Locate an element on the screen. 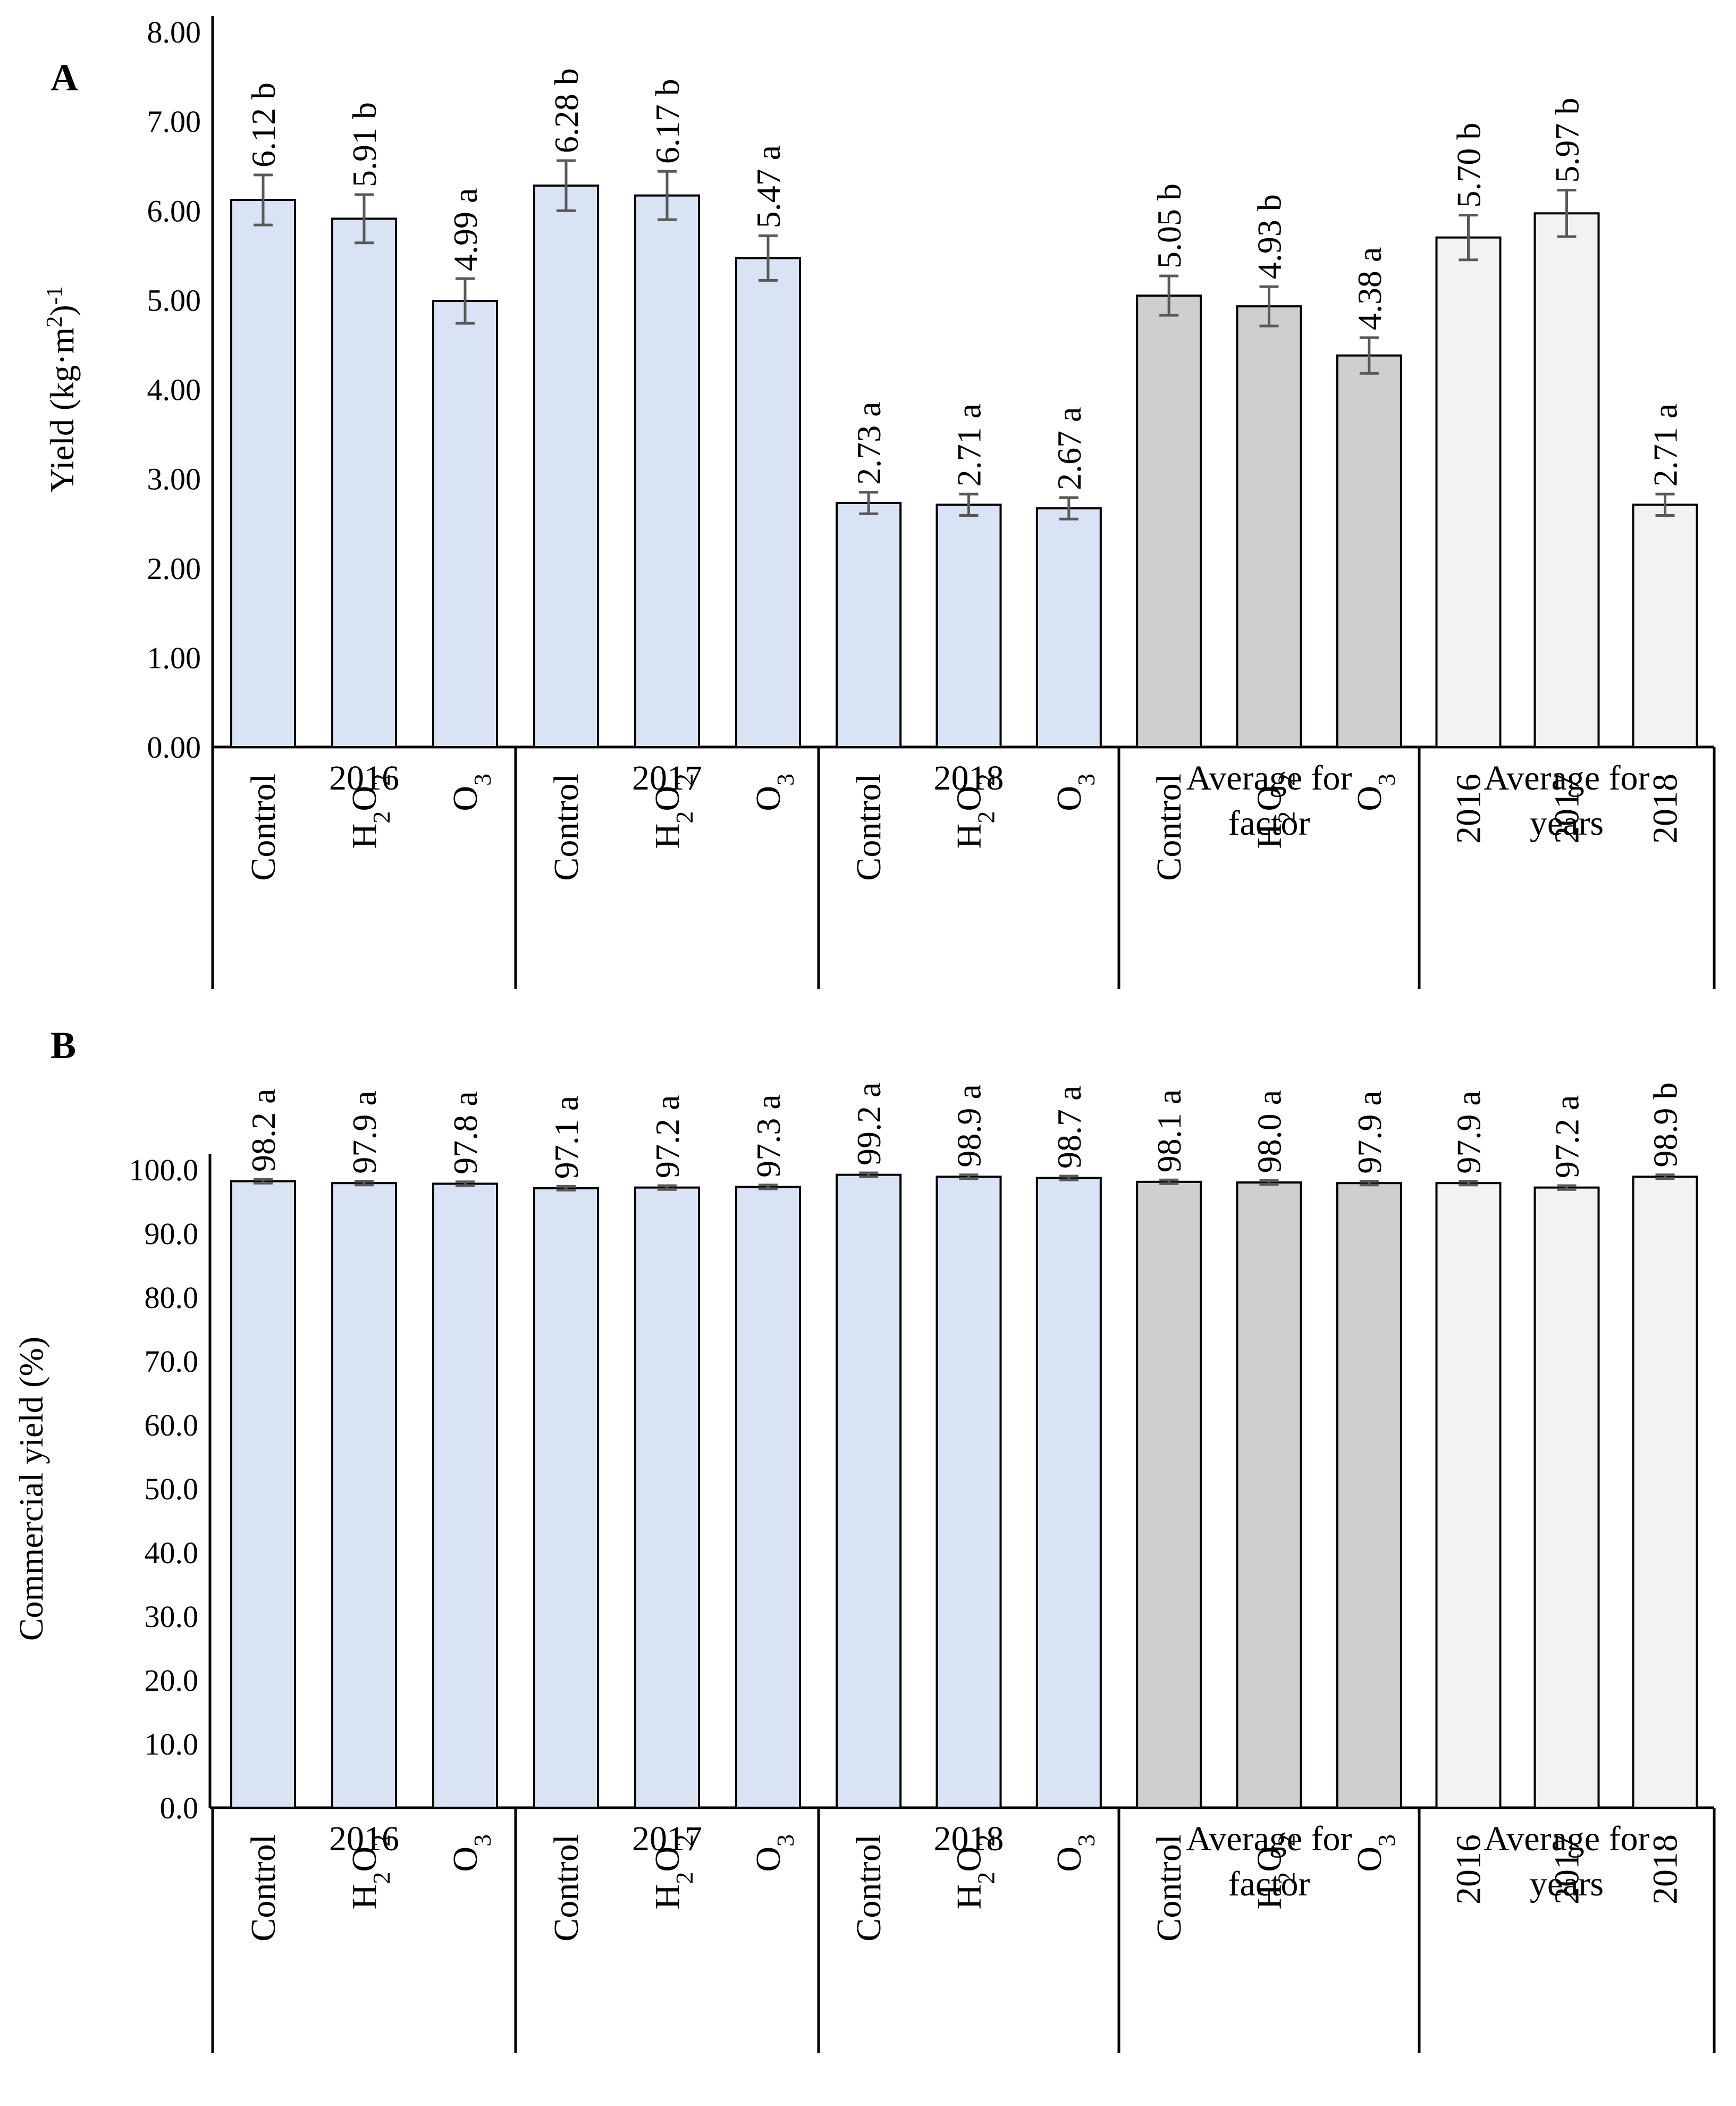  group-label: 2016 is located at coordinates (364, 1838).